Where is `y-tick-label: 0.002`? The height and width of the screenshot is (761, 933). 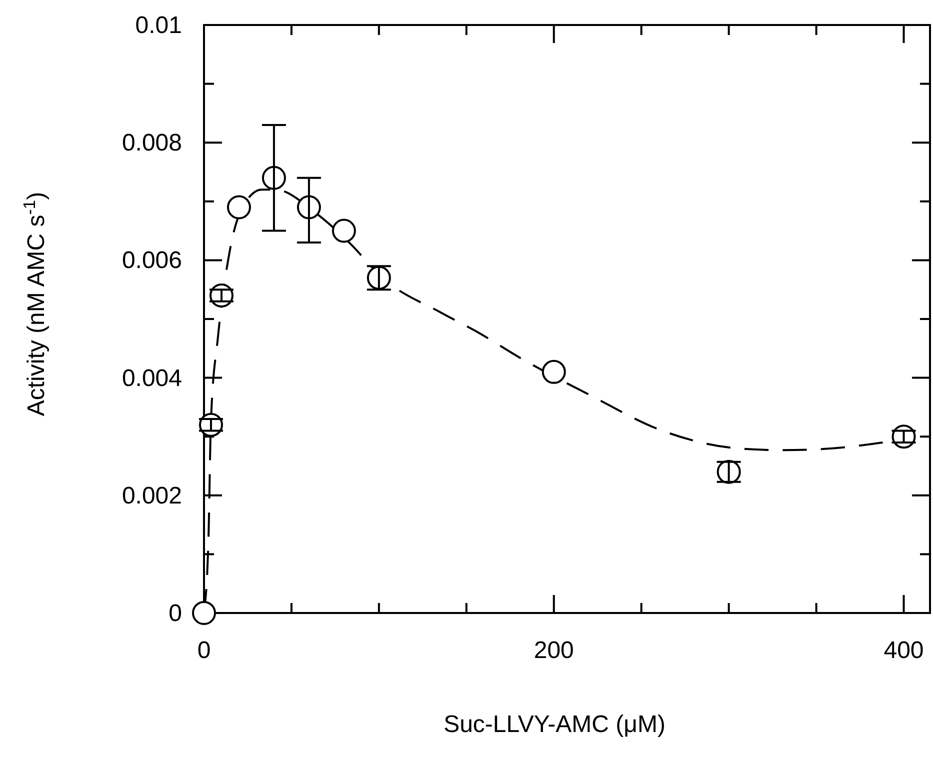 y-tick-label: 0.002 is located at coordinates (152, 496).